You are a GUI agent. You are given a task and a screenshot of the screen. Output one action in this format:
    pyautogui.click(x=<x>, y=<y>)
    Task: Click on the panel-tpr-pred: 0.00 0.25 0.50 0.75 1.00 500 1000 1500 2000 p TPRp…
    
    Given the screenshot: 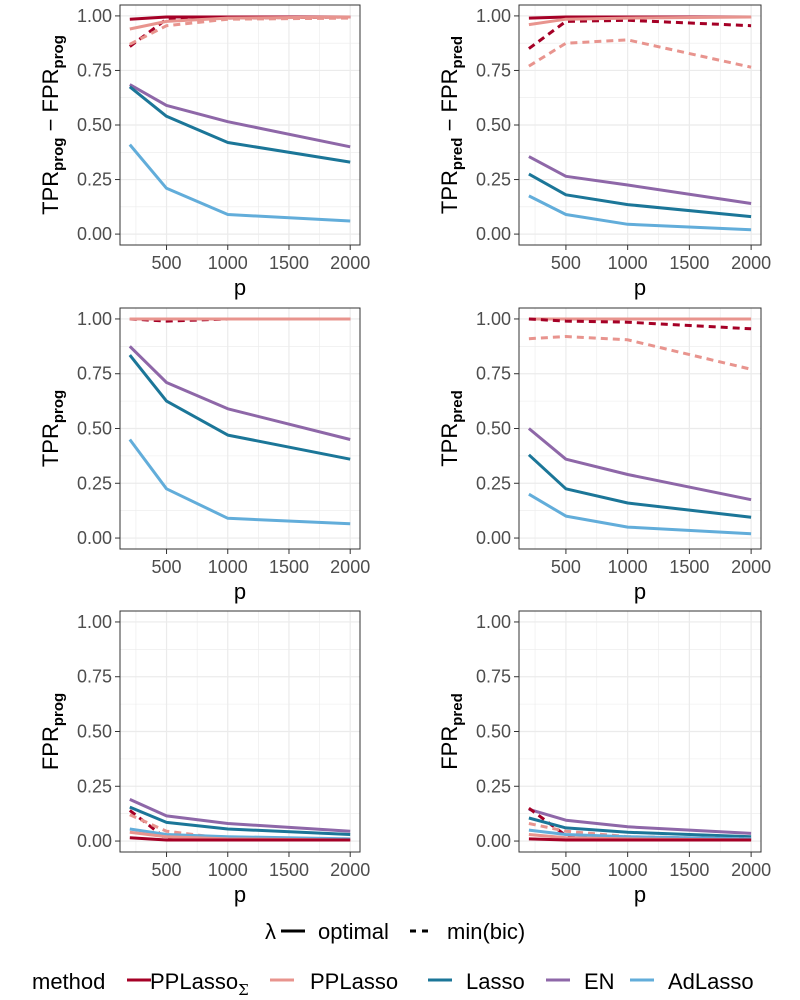 What is the action you would take?
    pyautogui.click(x=604, y=455)
    